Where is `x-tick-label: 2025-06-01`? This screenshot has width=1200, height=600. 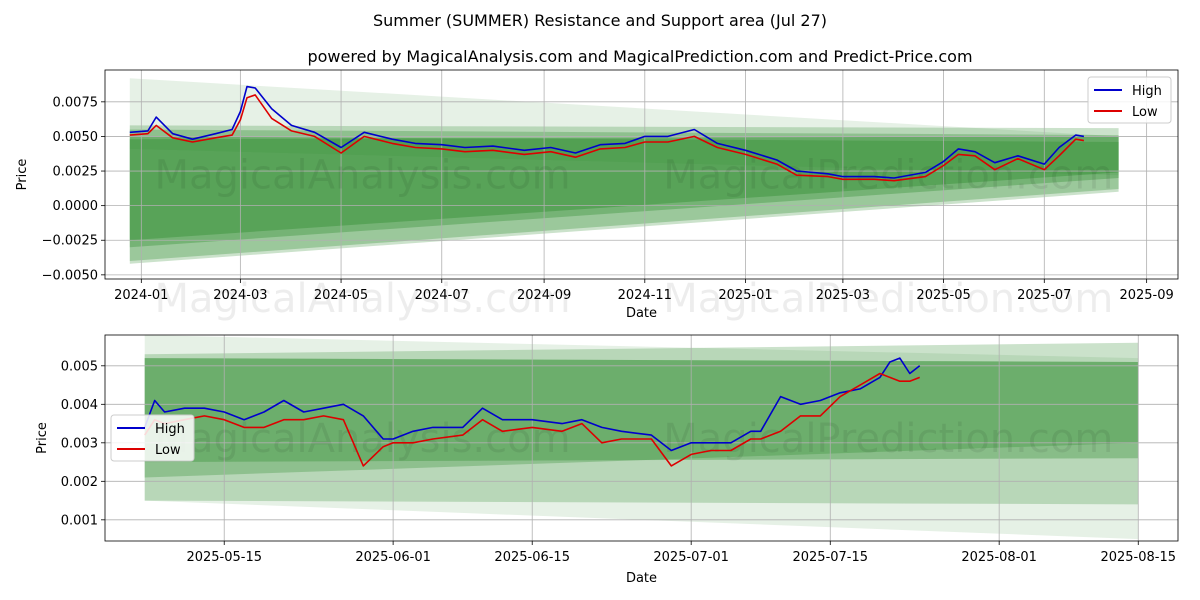 x-tick-label: 2025-06-01 is located at coordinates (393, 557).